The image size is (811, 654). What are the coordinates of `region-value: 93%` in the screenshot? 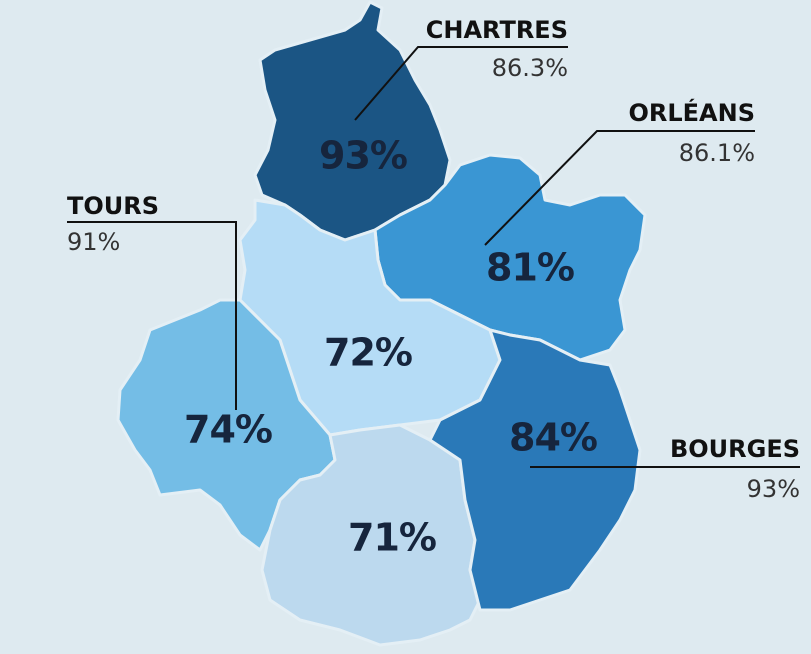 It's located at (363, 156).